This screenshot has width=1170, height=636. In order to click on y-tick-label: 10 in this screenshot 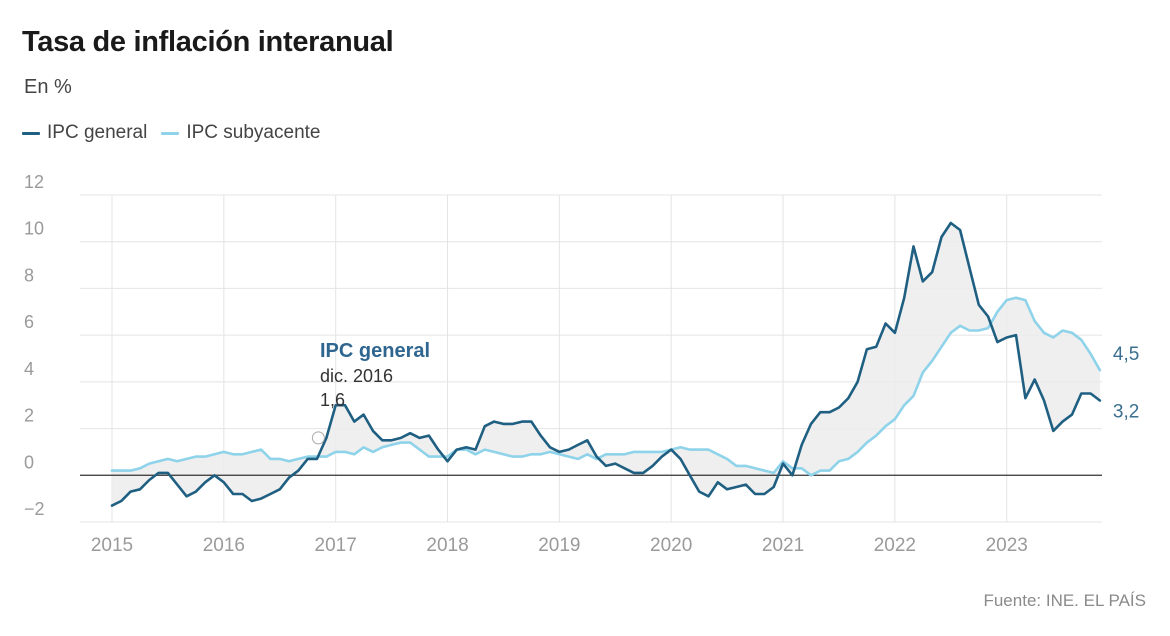, I will do `click(34, 229)`.